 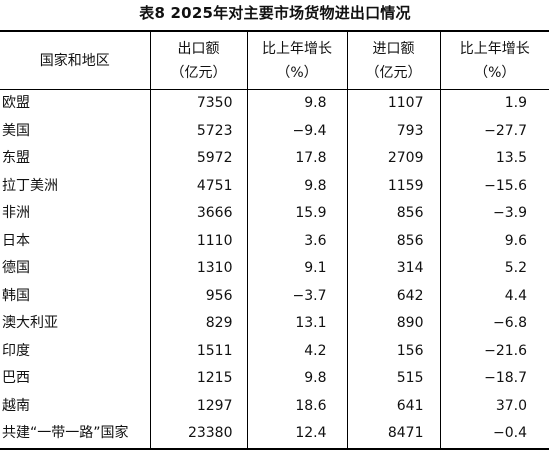 I want to click on import-growth-cell: −21.6, so click(x=494, y=351).